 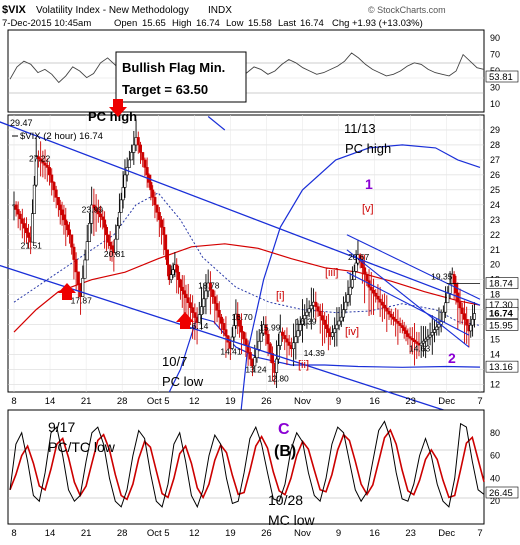 I want to click on x-tick-label: 7, so click(x=479, y=401).